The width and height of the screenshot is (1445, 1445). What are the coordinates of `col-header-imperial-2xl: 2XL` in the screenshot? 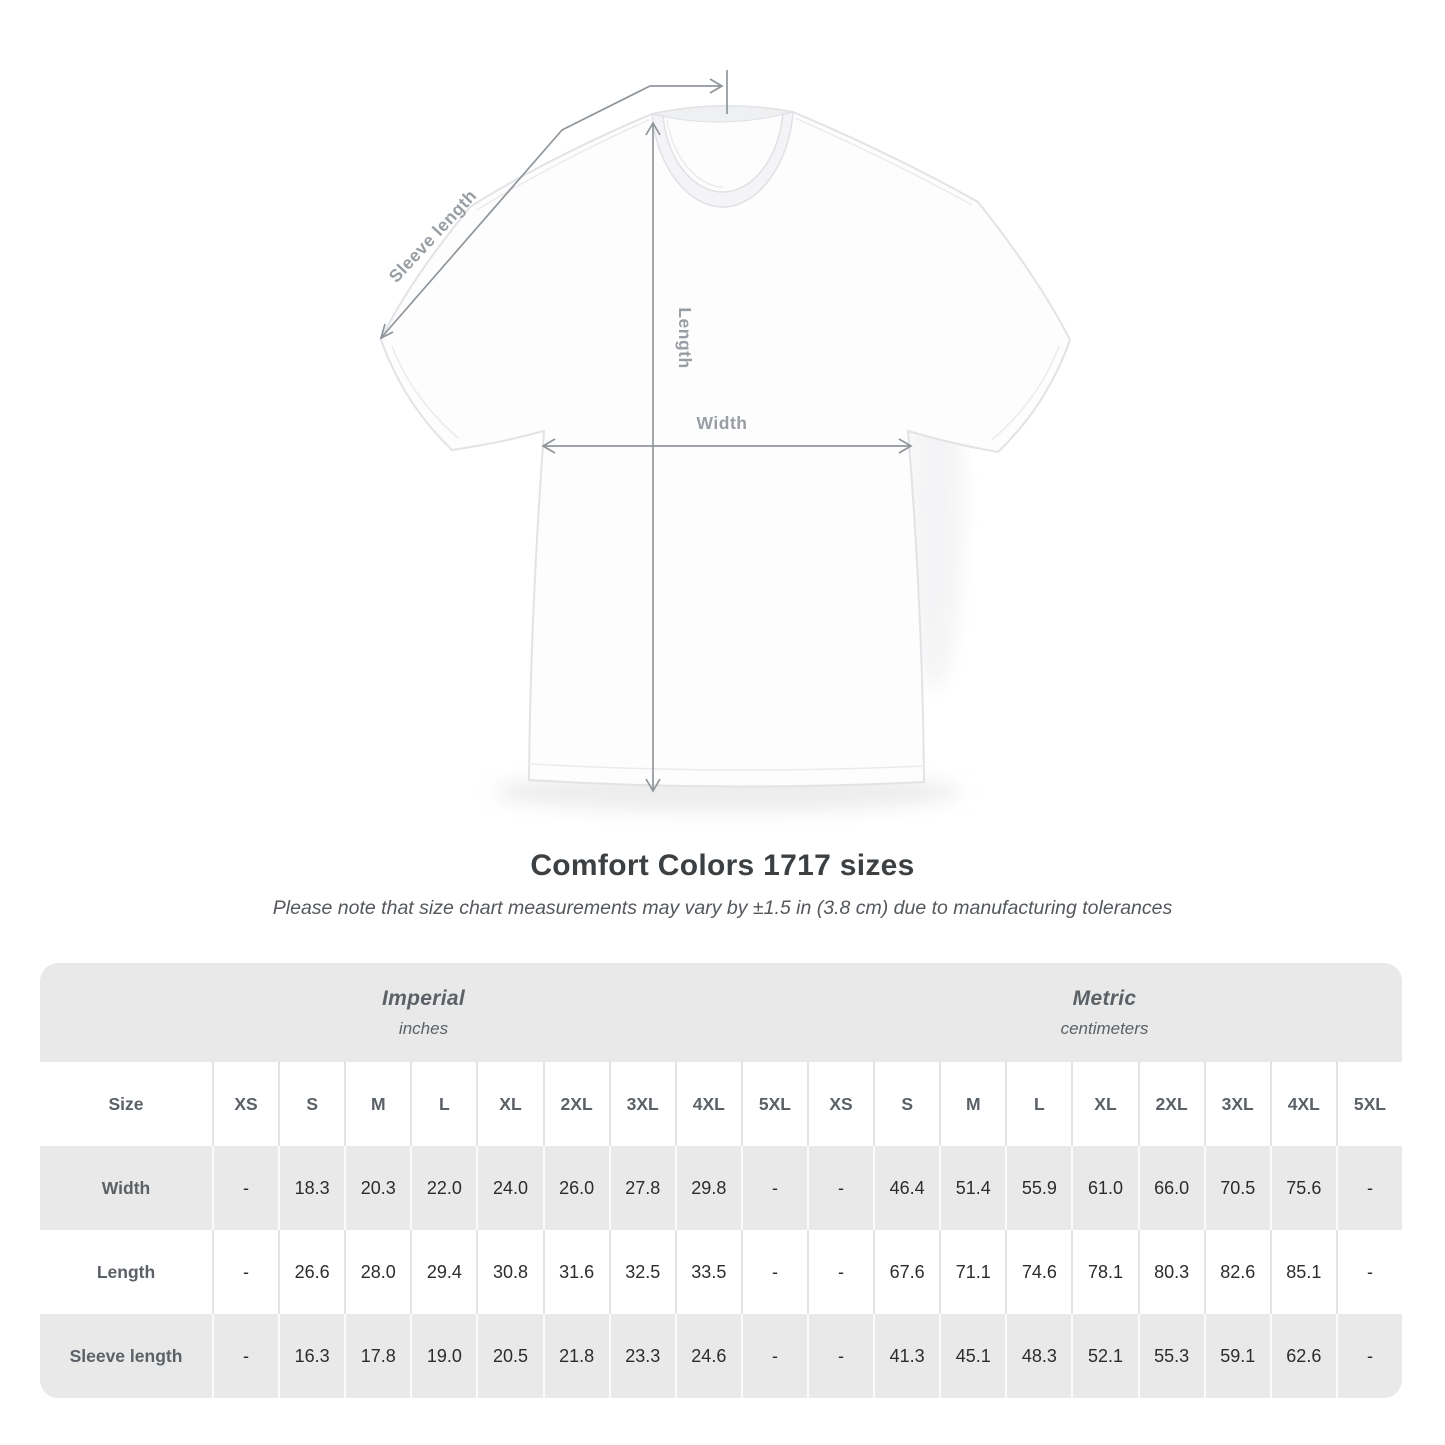 It's located at (575, 1104).